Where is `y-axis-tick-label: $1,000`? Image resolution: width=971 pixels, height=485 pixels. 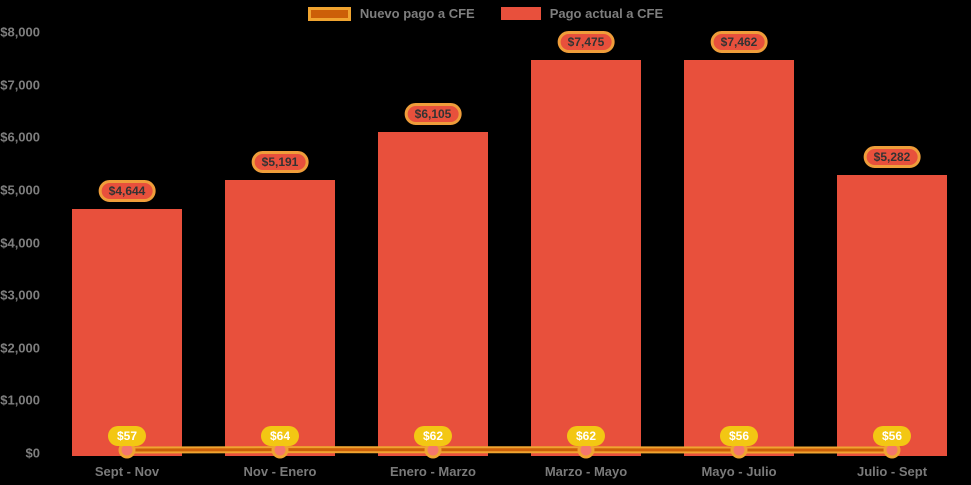
y-axis-tick-label: $1,000 is located at coordinates (20, 400).